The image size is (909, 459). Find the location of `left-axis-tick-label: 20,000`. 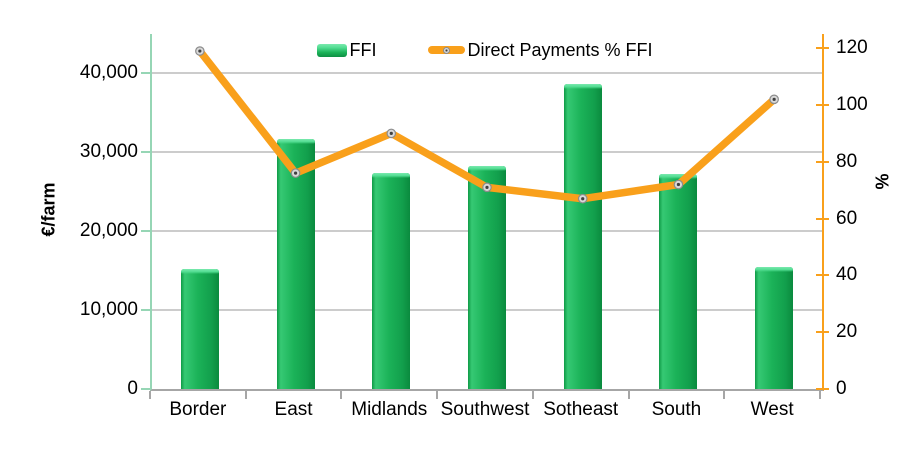

left-axis-tick-label: 20,000 is located at coordinates (108, 231).